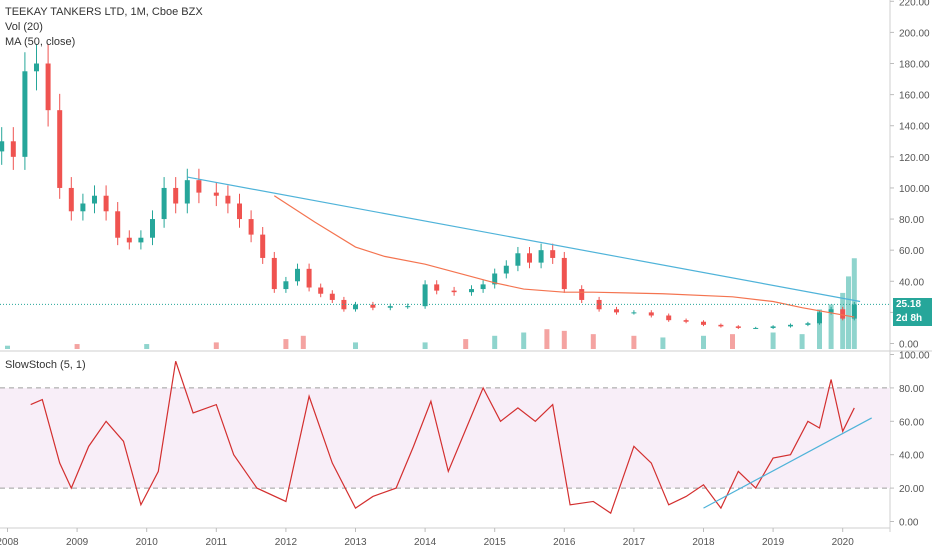 The height and width of the screenshot is (555, 932). Describe the element at coordinates (911, 220) in the screenshot. I see `price-axis-label: 80.00` at that location.